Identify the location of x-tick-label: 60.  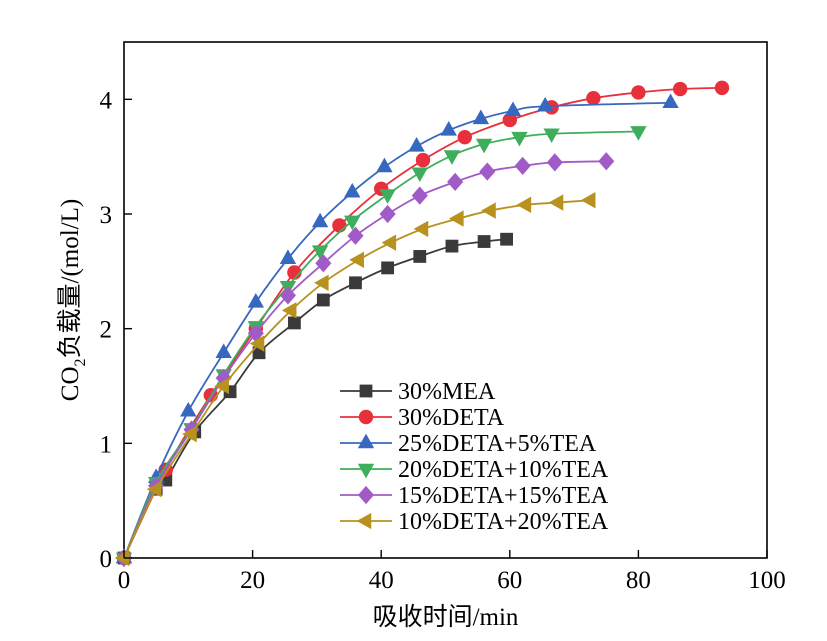
(509, 580).